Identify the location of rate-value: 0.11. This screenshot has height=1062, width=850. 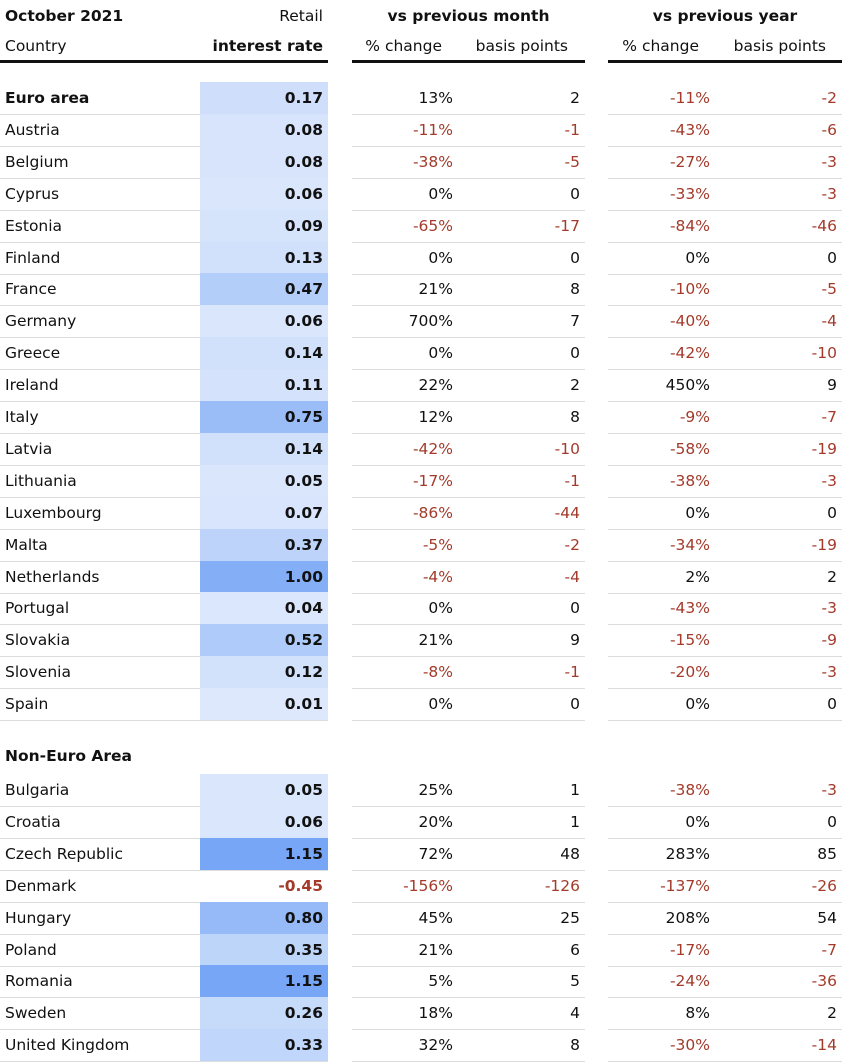
(303, 385).